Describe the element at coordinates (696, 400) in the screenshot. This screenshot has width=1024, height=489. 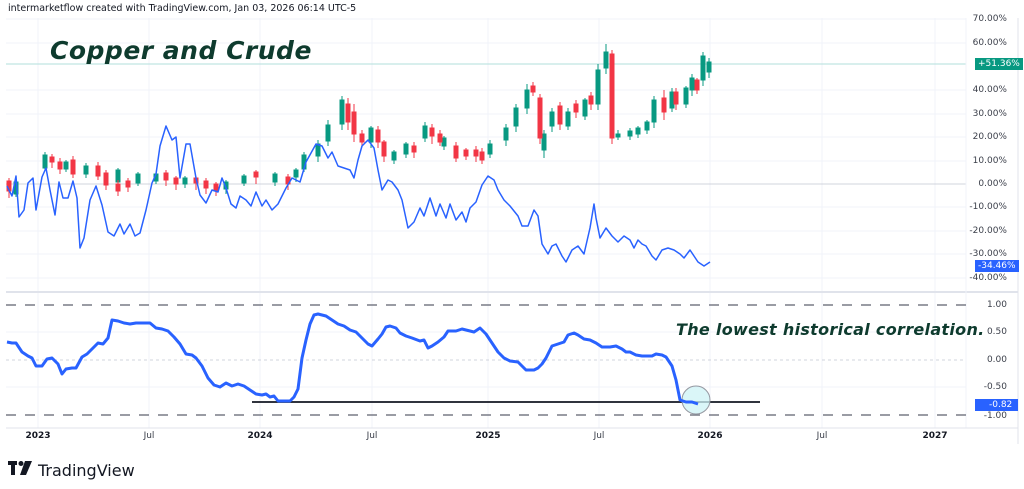
I see `highlight-circle` at that location.